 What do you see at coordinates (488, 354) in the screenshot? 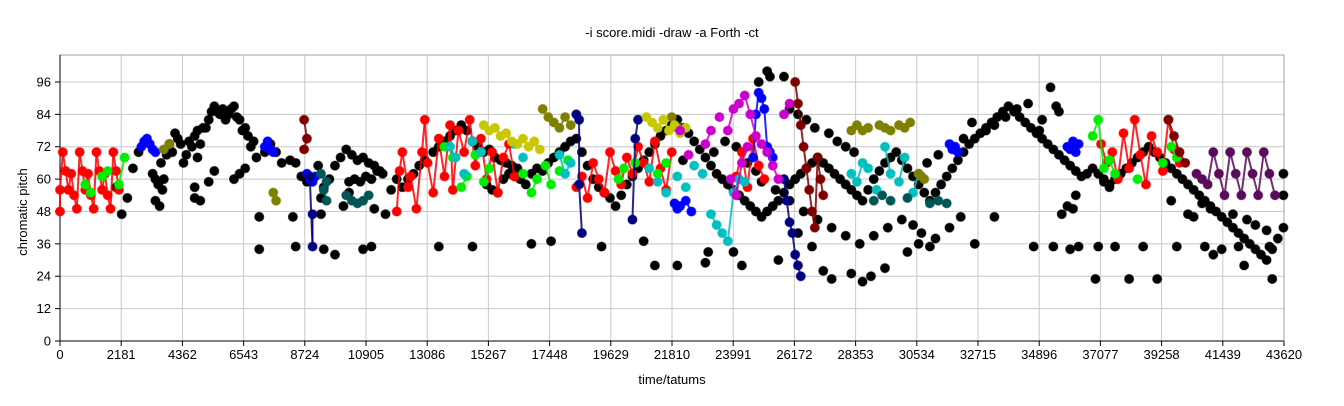
I see `x-tick-label: 15267` at bounding box center [488, 354].